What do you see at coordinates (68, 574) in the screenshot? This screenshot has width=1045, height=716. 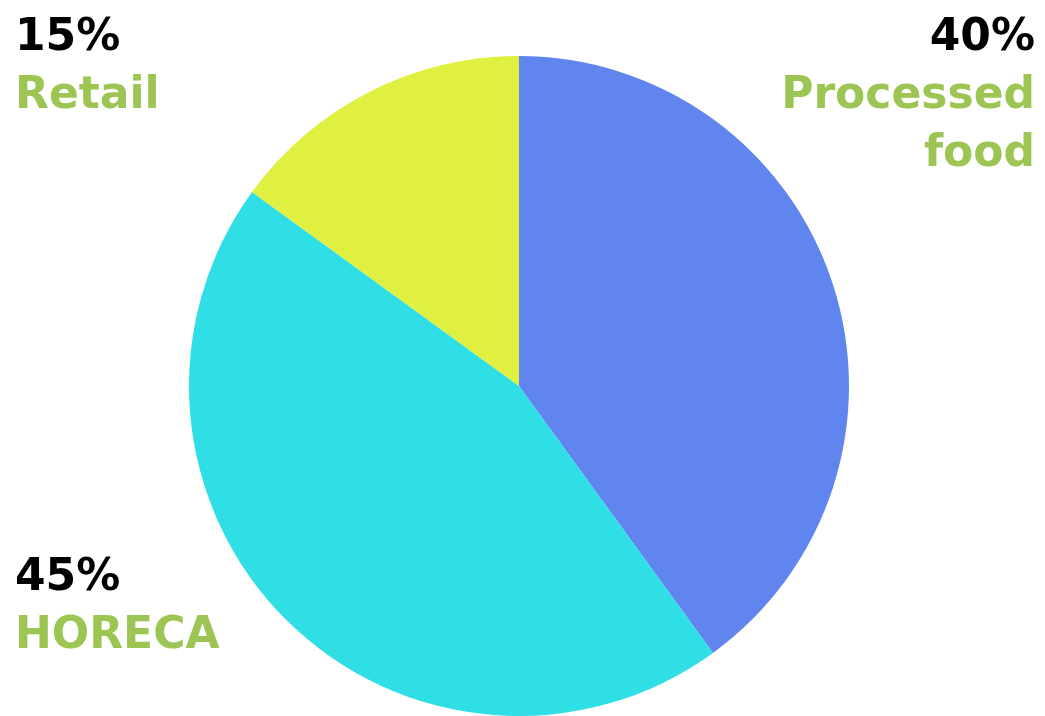 I see `data-label: 45%` at bounding box center [68, 574].